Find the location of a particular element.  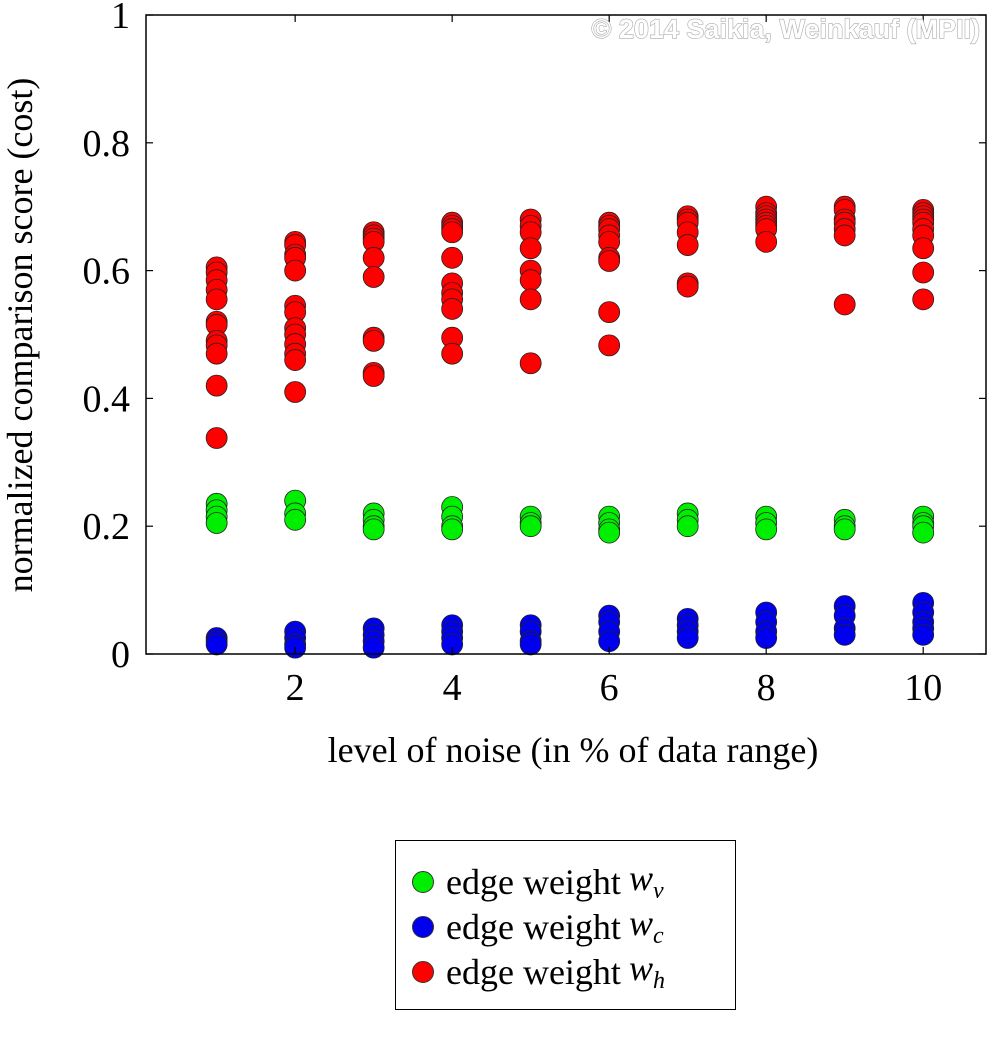

x-tick-label: 2 is located at coordinates (295, 688).